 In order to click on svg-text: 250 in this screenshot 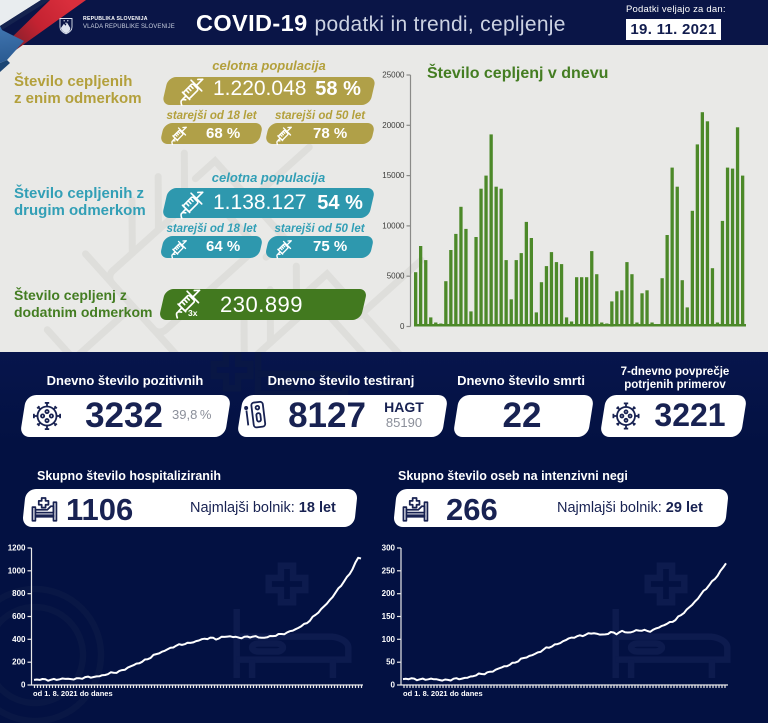, I will do `click(389, 570)`.